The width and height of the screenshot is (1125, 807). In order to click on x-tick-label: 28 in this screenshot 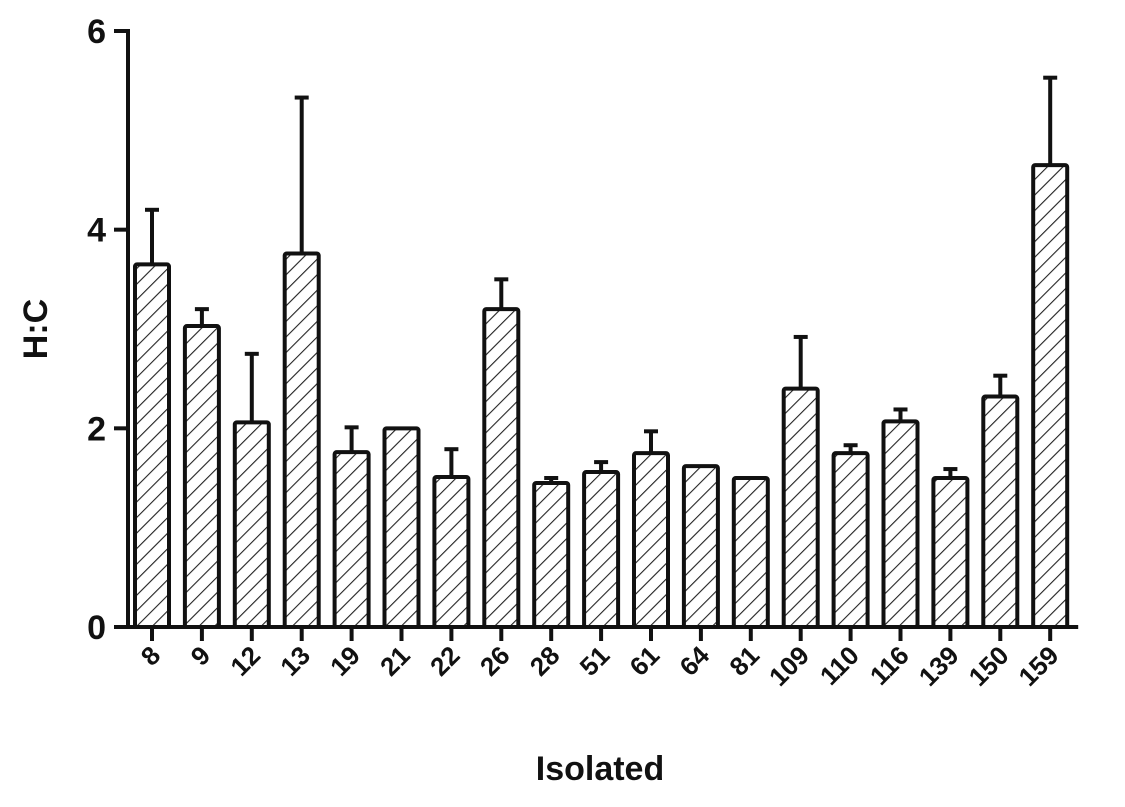, I will do `click(545, 661)`.